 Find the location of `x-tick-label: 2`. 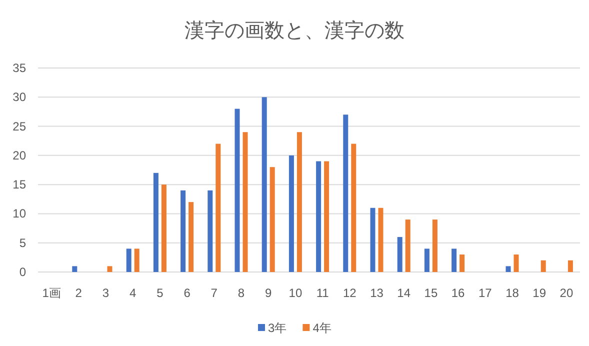

x-tick-label: 2 is located at coordinates (78, 293).